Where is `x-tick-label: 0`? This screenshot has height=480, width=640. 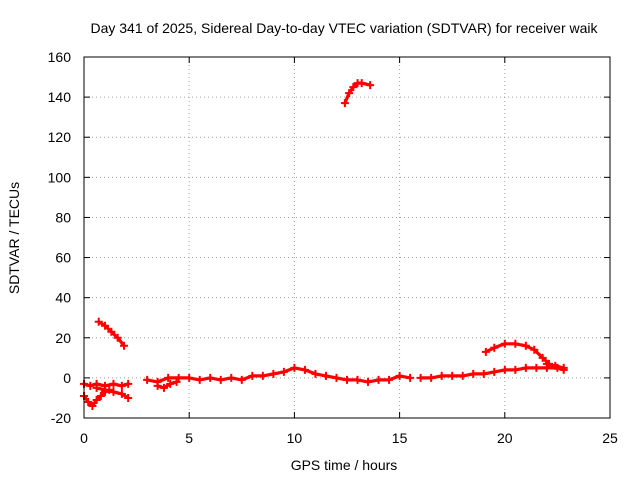
x-tick-label: 0 is located at coordinates (84, 438).